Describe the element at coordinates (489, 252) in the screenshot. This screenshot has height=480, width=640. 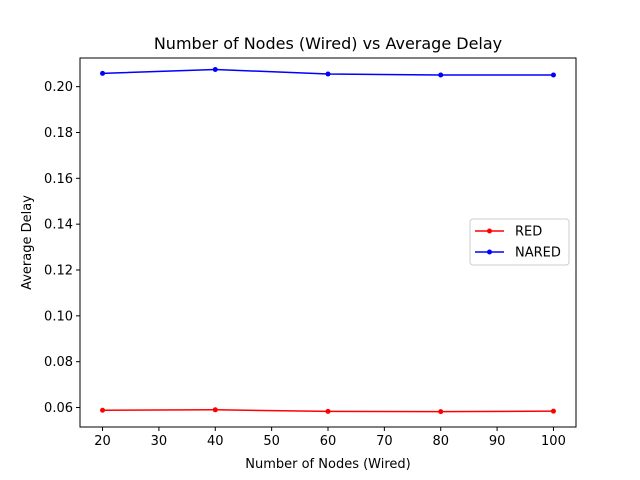
I see `legend-marker-nared` at that location.